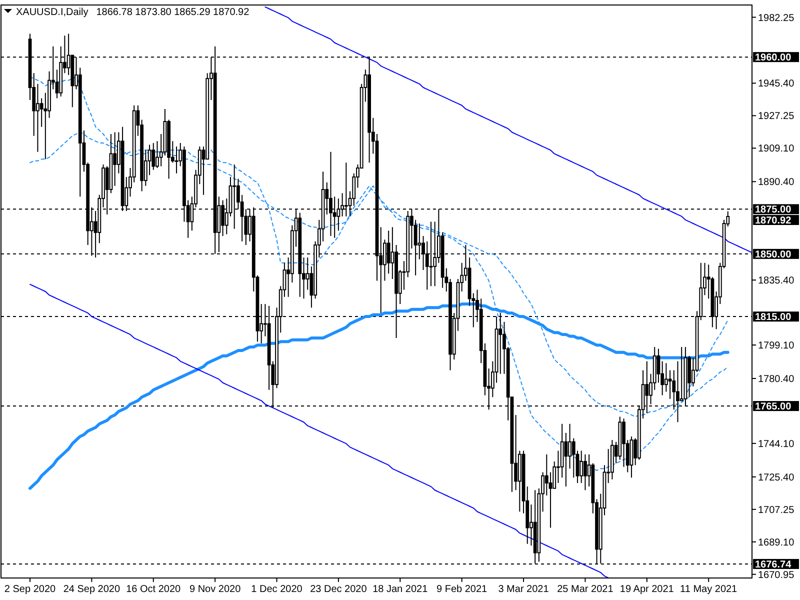 The height and width of the screenshot is (600, 800). Describe the element at coordinates (773, 221) in the screenshot. I see `text: 1870.92` at that location.